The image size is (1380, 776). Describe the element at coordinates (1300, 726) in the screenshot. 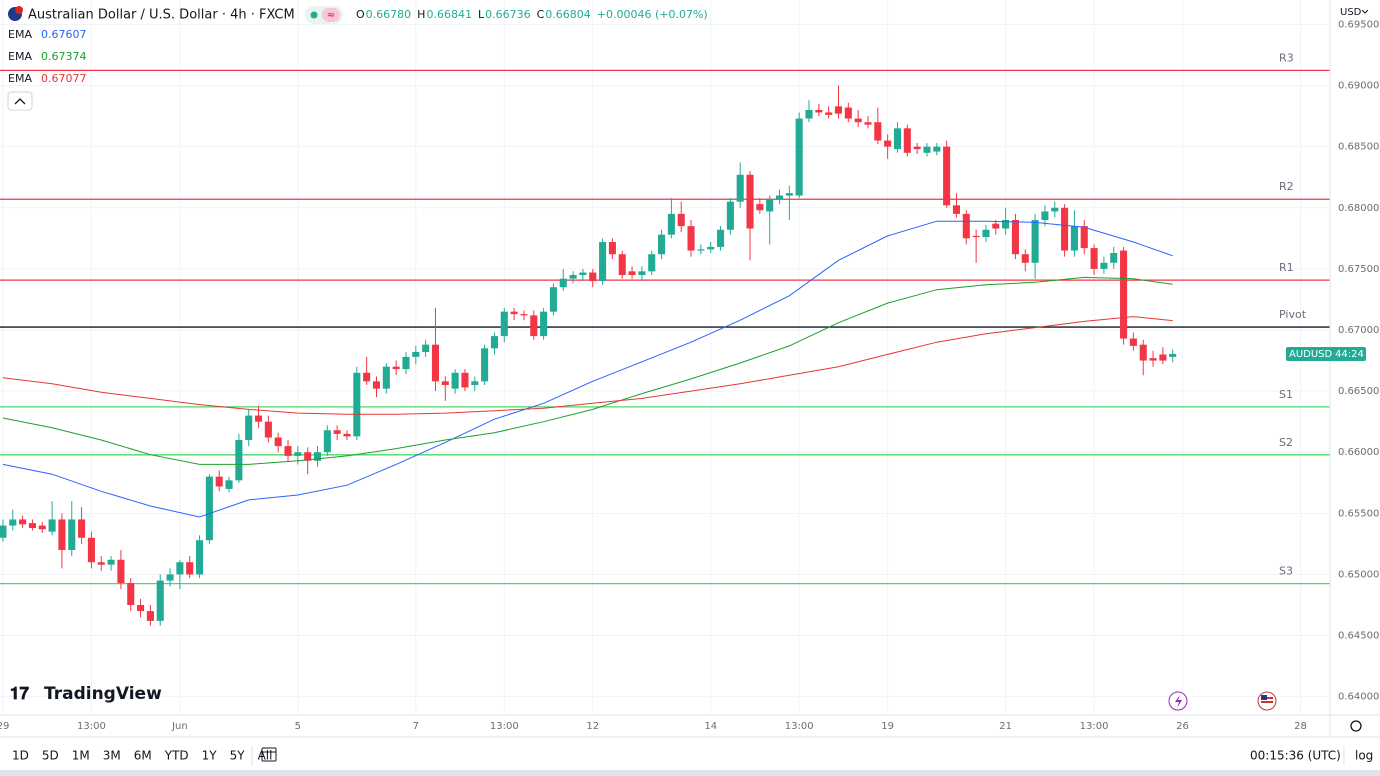

I see `x-tick-label: 28` at that location.